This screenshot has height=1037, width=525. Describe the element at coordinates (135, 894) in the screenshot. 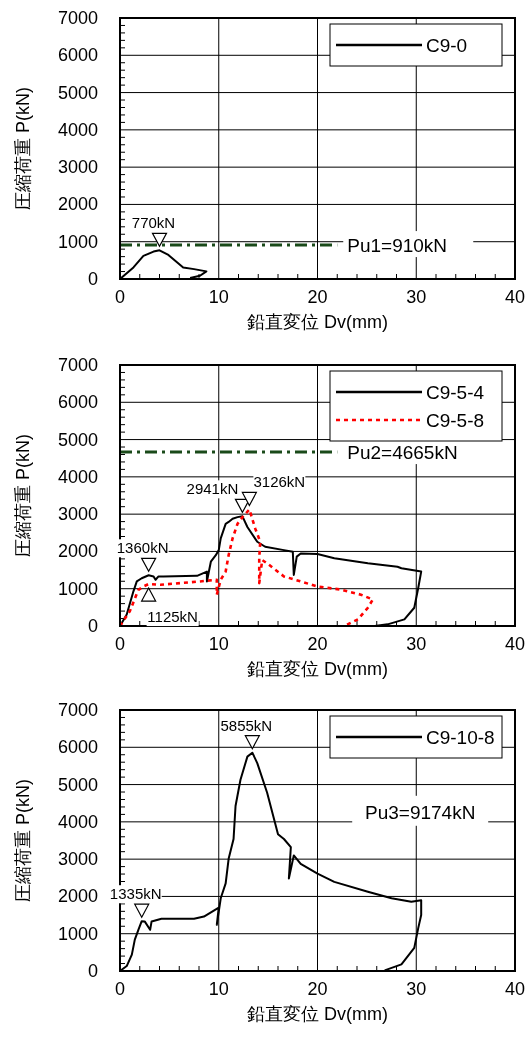

I see `annotation: 1335kN` at that location.